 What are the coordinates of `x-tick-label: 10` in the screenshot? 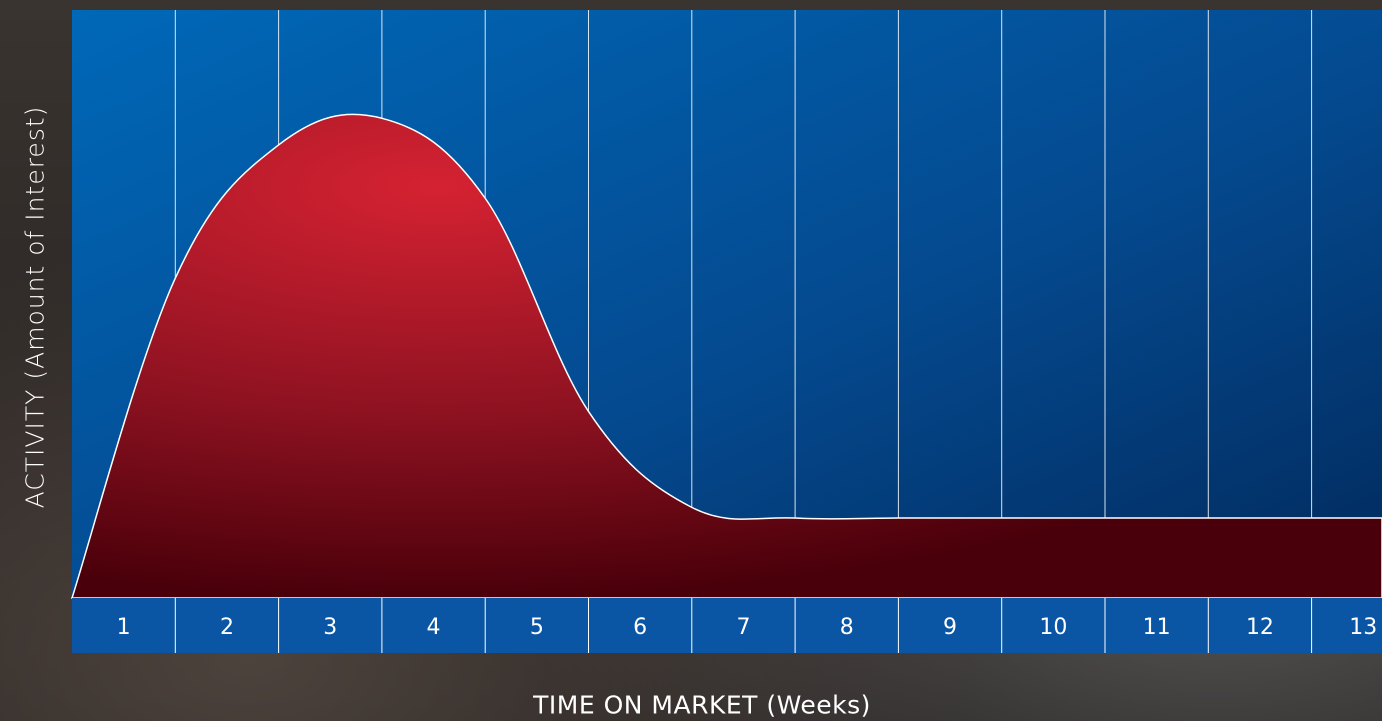 It's located at (1053, 627).